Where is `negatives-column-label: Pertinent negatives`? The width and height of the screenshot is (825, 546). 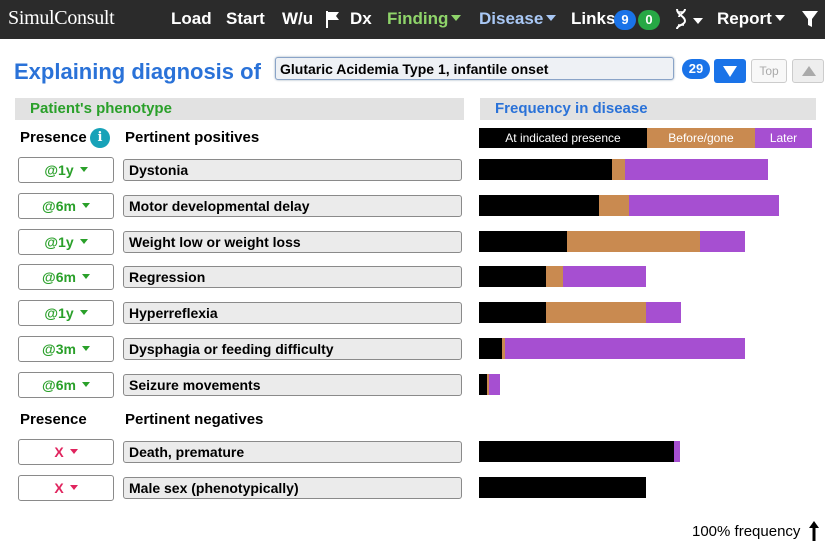
negatives-column-label: Pertinent negatives is located at coordinates (194, 419).